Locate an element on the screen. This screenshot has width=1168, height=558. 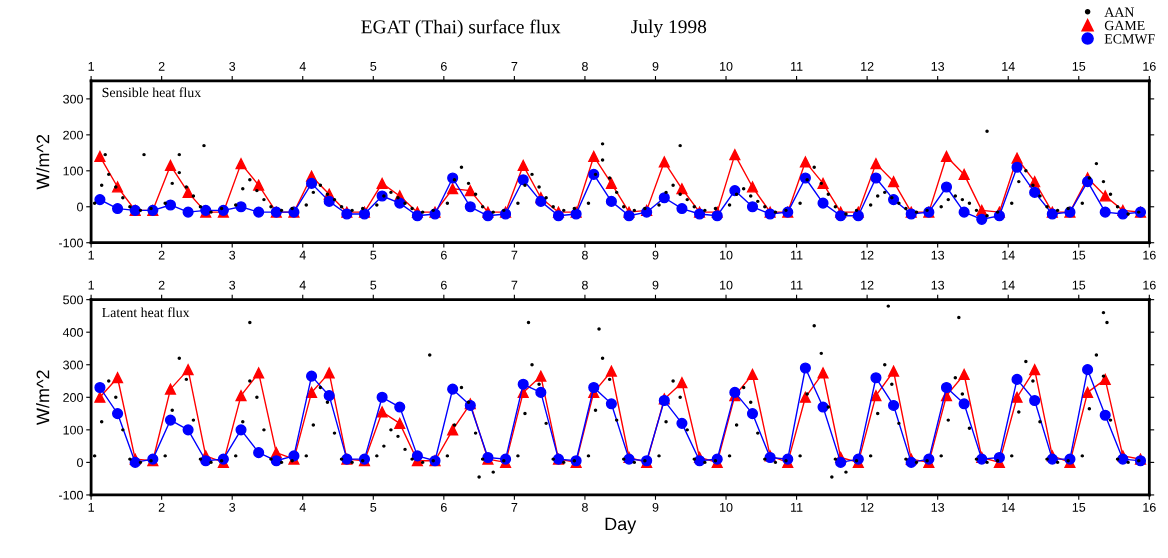
chart-subtitle: July 1998 is located at coordinates (669, 28).